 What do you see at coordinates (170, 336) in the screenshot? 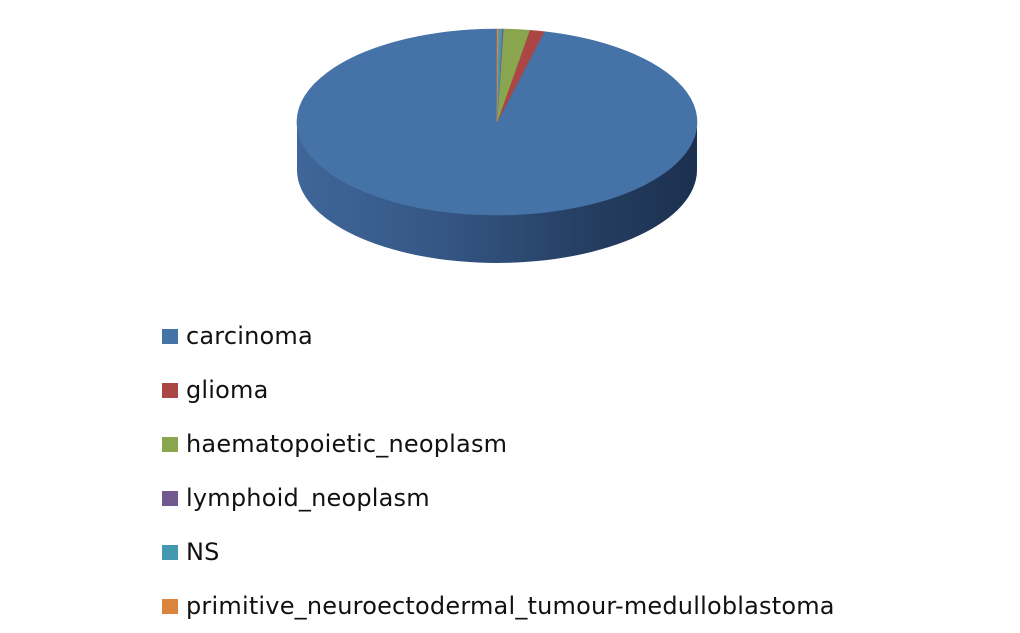
I see `legend-swatch-carcinoma` at bounding box center [170, 336].